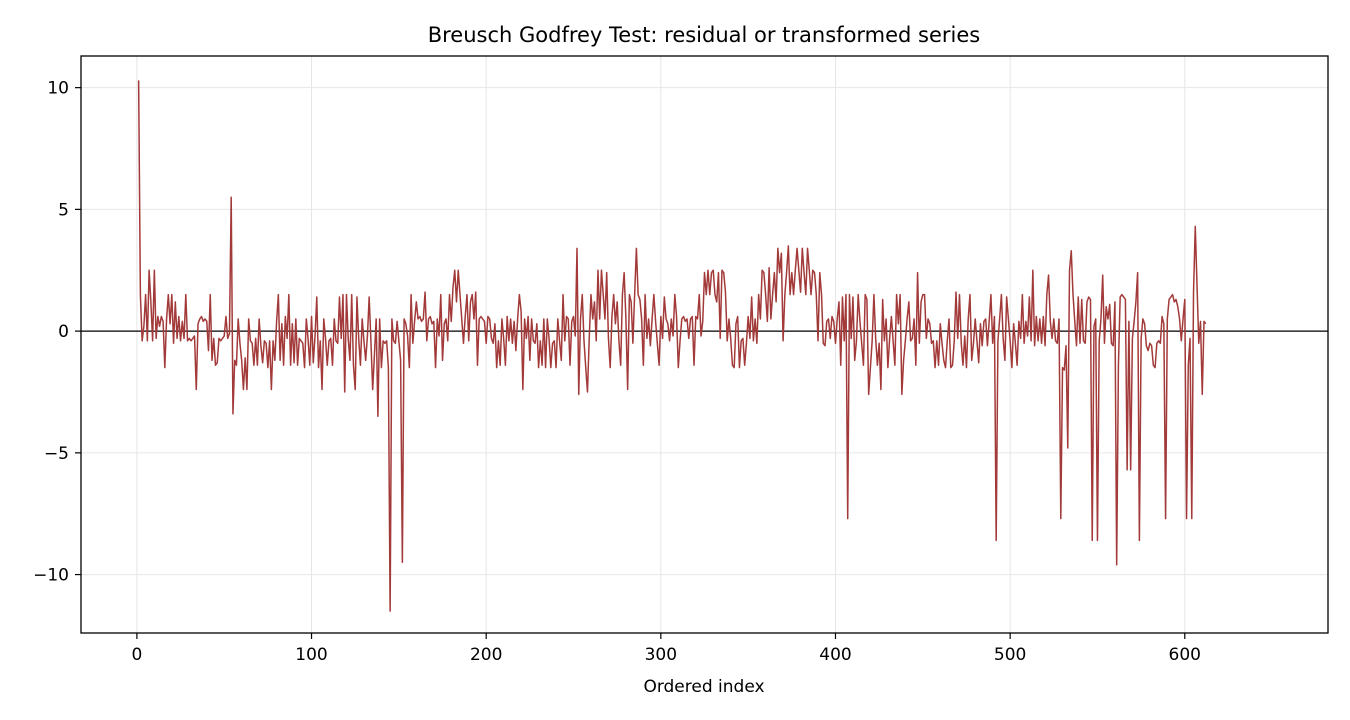  Describe the element at coordinates (51, 576) in the screenshot. I see `y-tick-label: −10` at that location.